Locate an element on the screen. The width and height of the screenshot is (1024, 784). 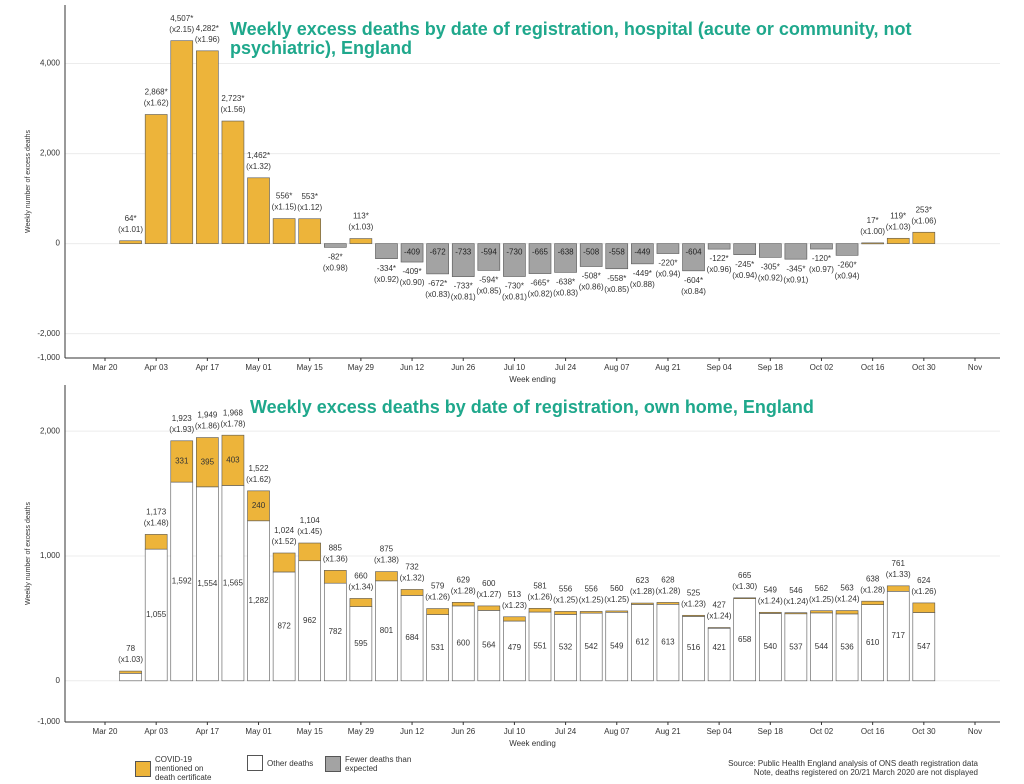
data-label: -733* is located at coordinates (463, 286).